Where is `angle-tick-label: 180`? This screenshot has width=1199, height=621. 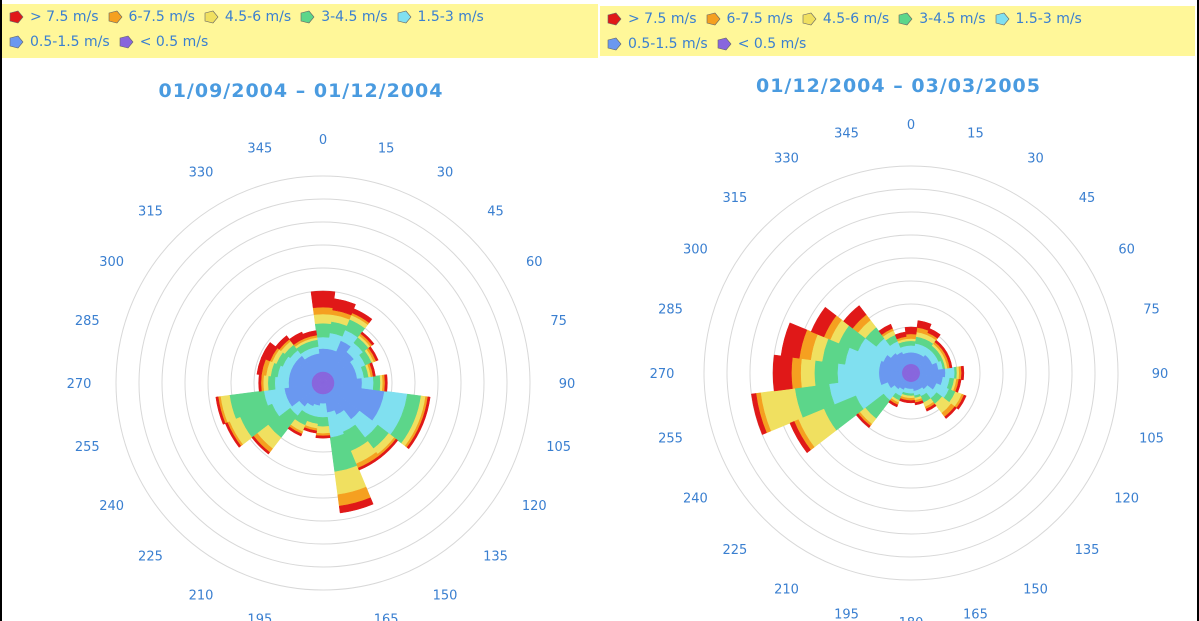 angle-tick-label: 180 is located at coordinates (911, 618).